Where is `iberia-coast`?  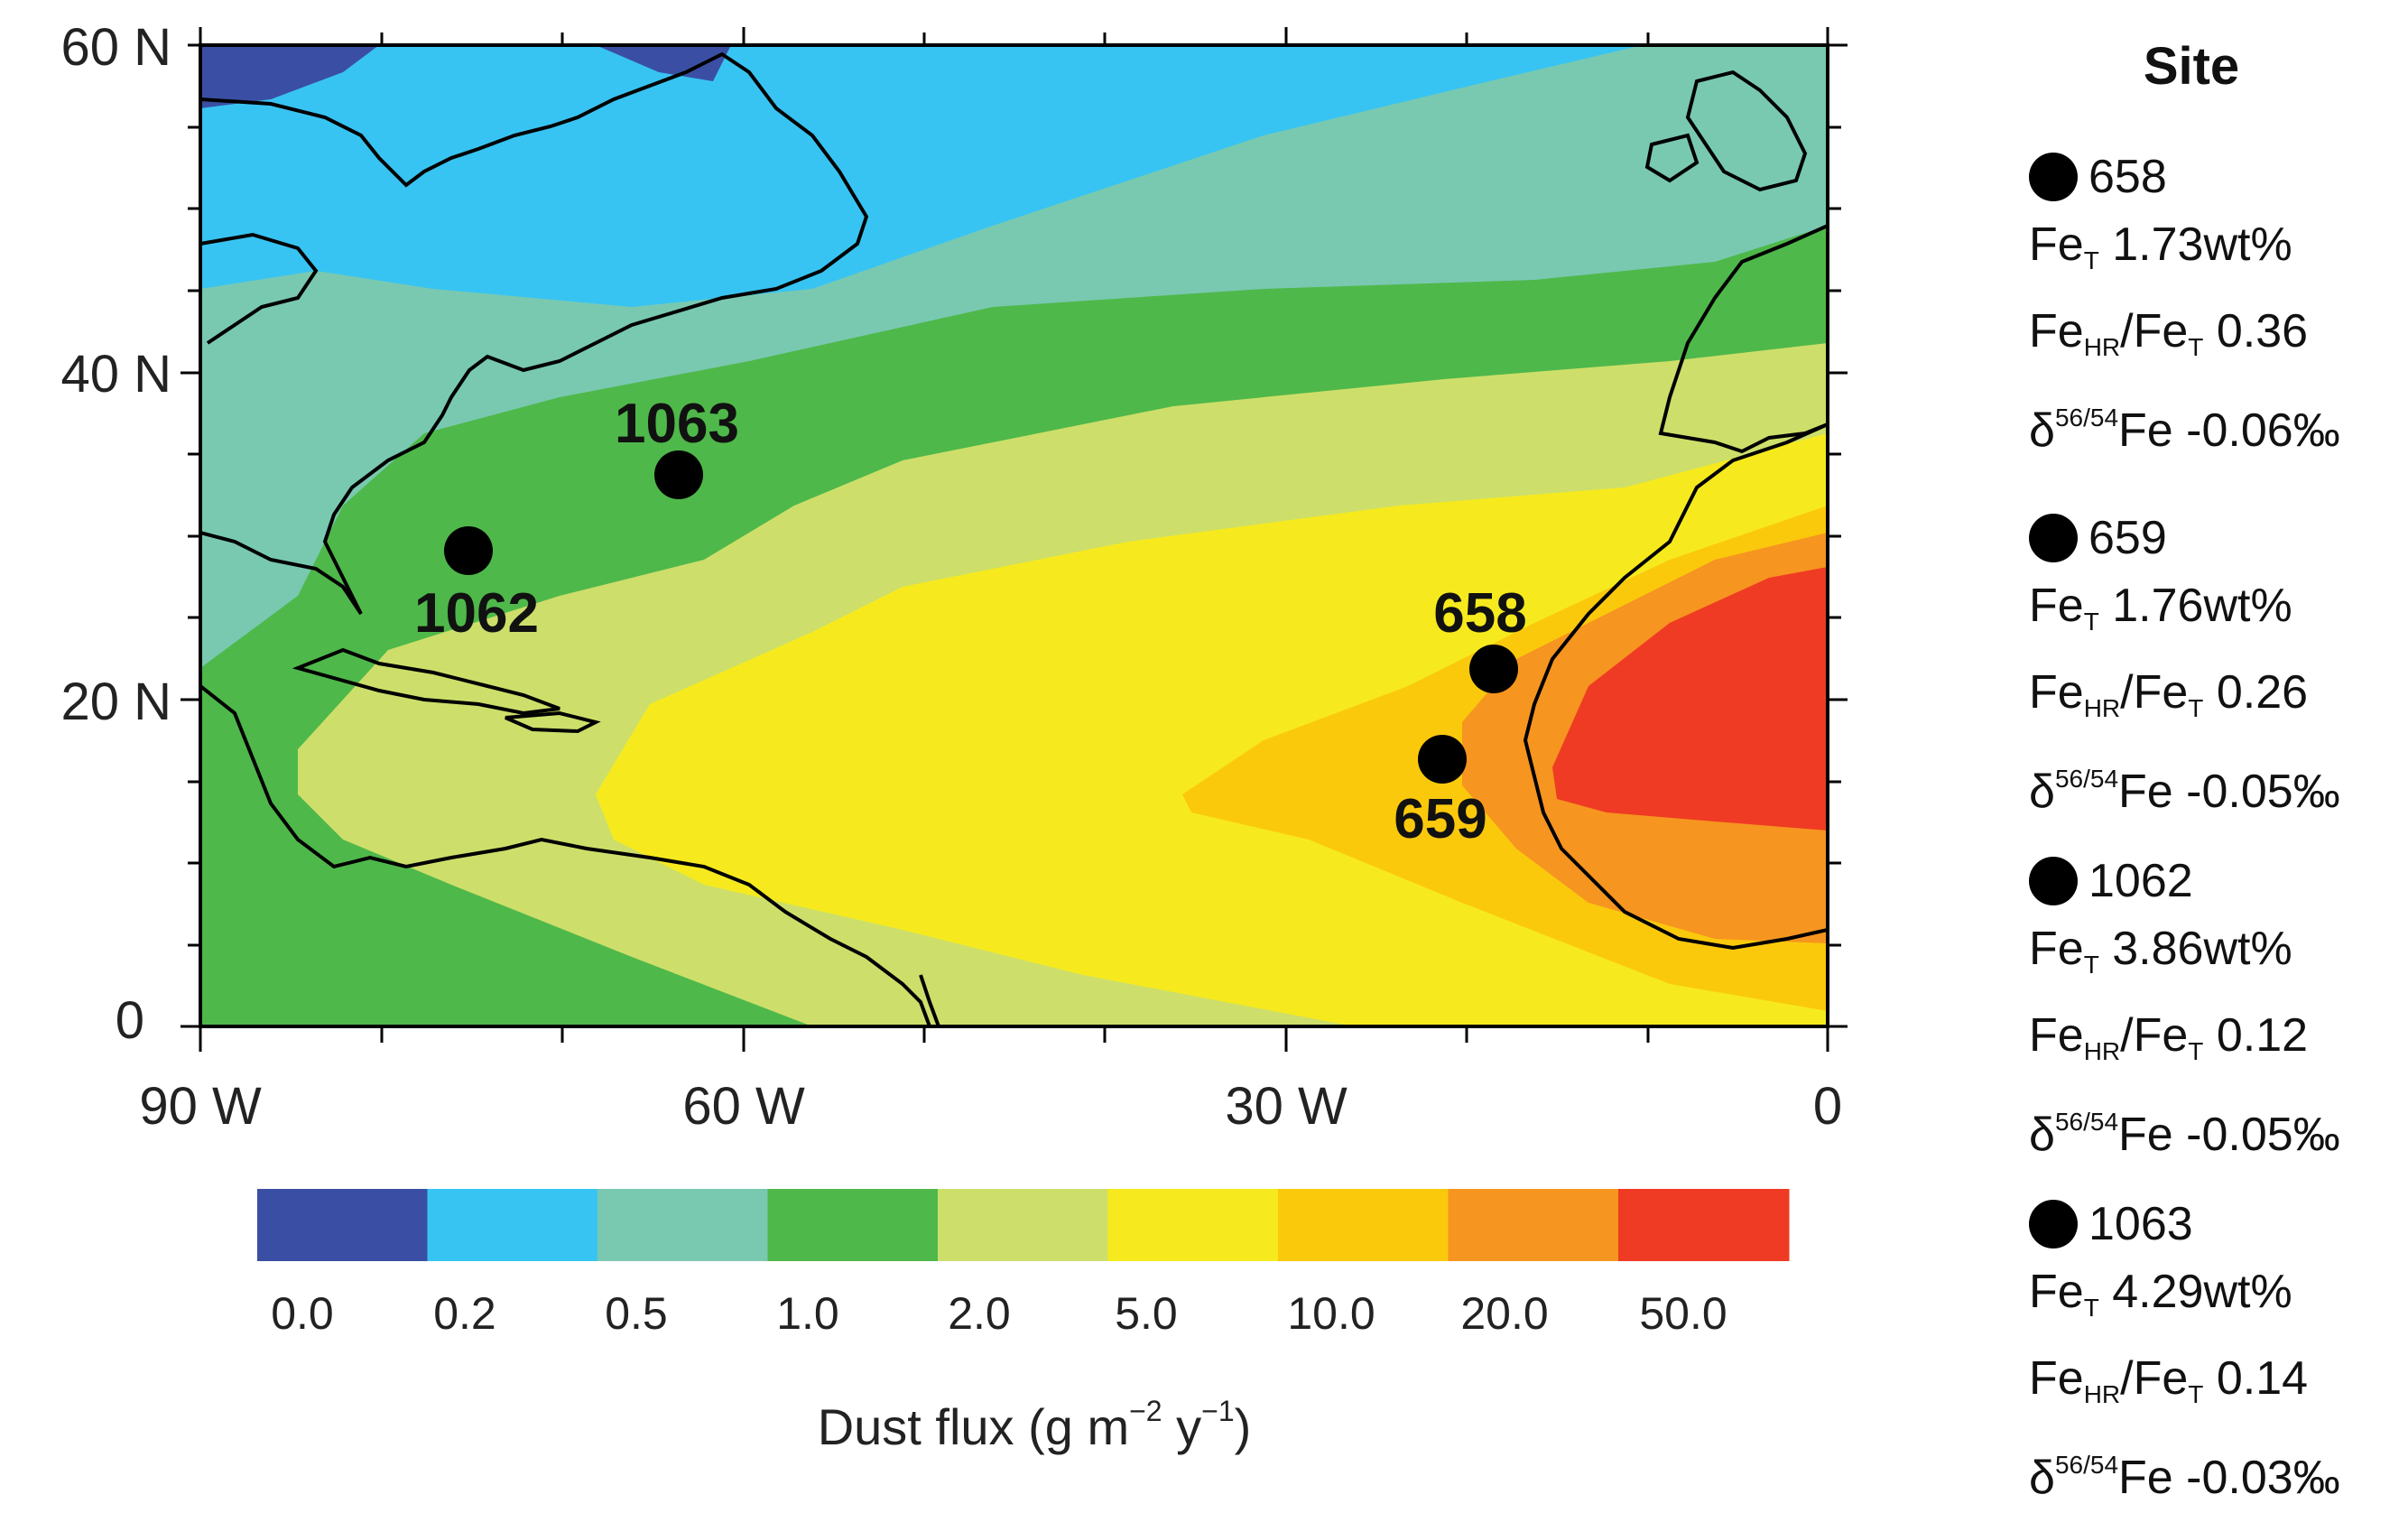
iberia-coast is located at coordinates (1743, 339).